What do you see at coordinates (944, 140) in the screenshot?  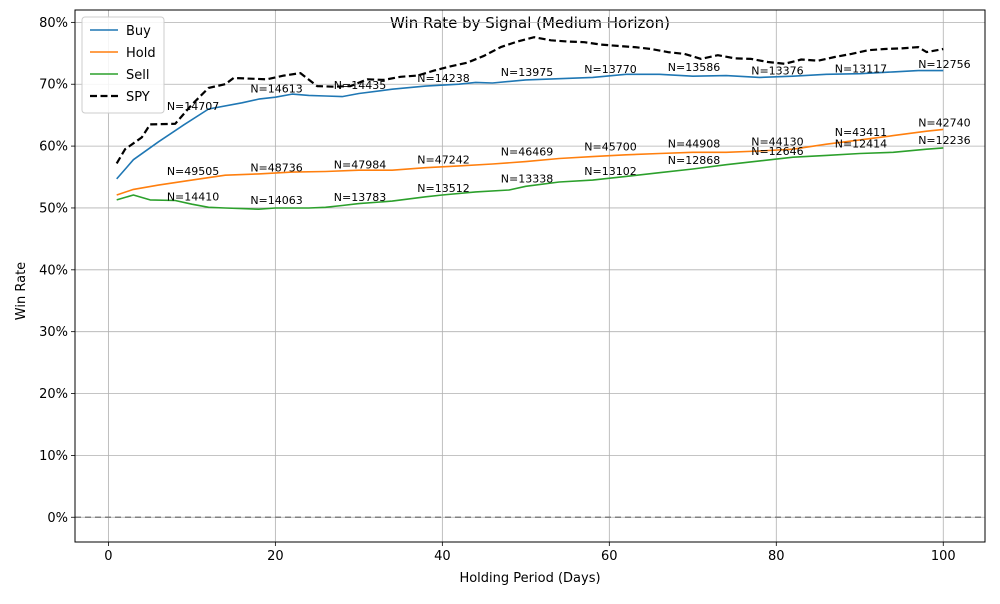 I see `sample-size-annotation: N=12236` at bounding box center [944, 140].